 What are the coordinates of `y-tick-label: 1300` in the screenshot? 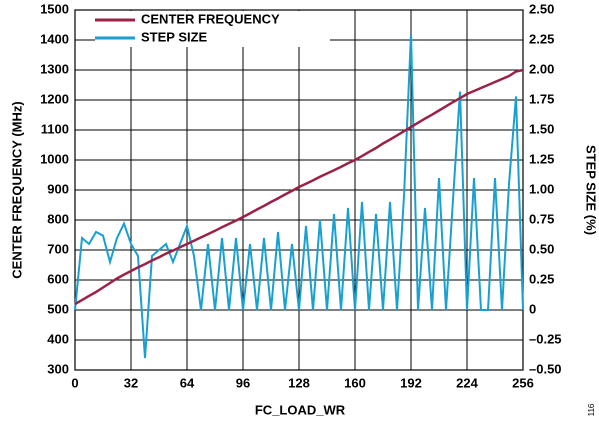 It's located at (54, 68).